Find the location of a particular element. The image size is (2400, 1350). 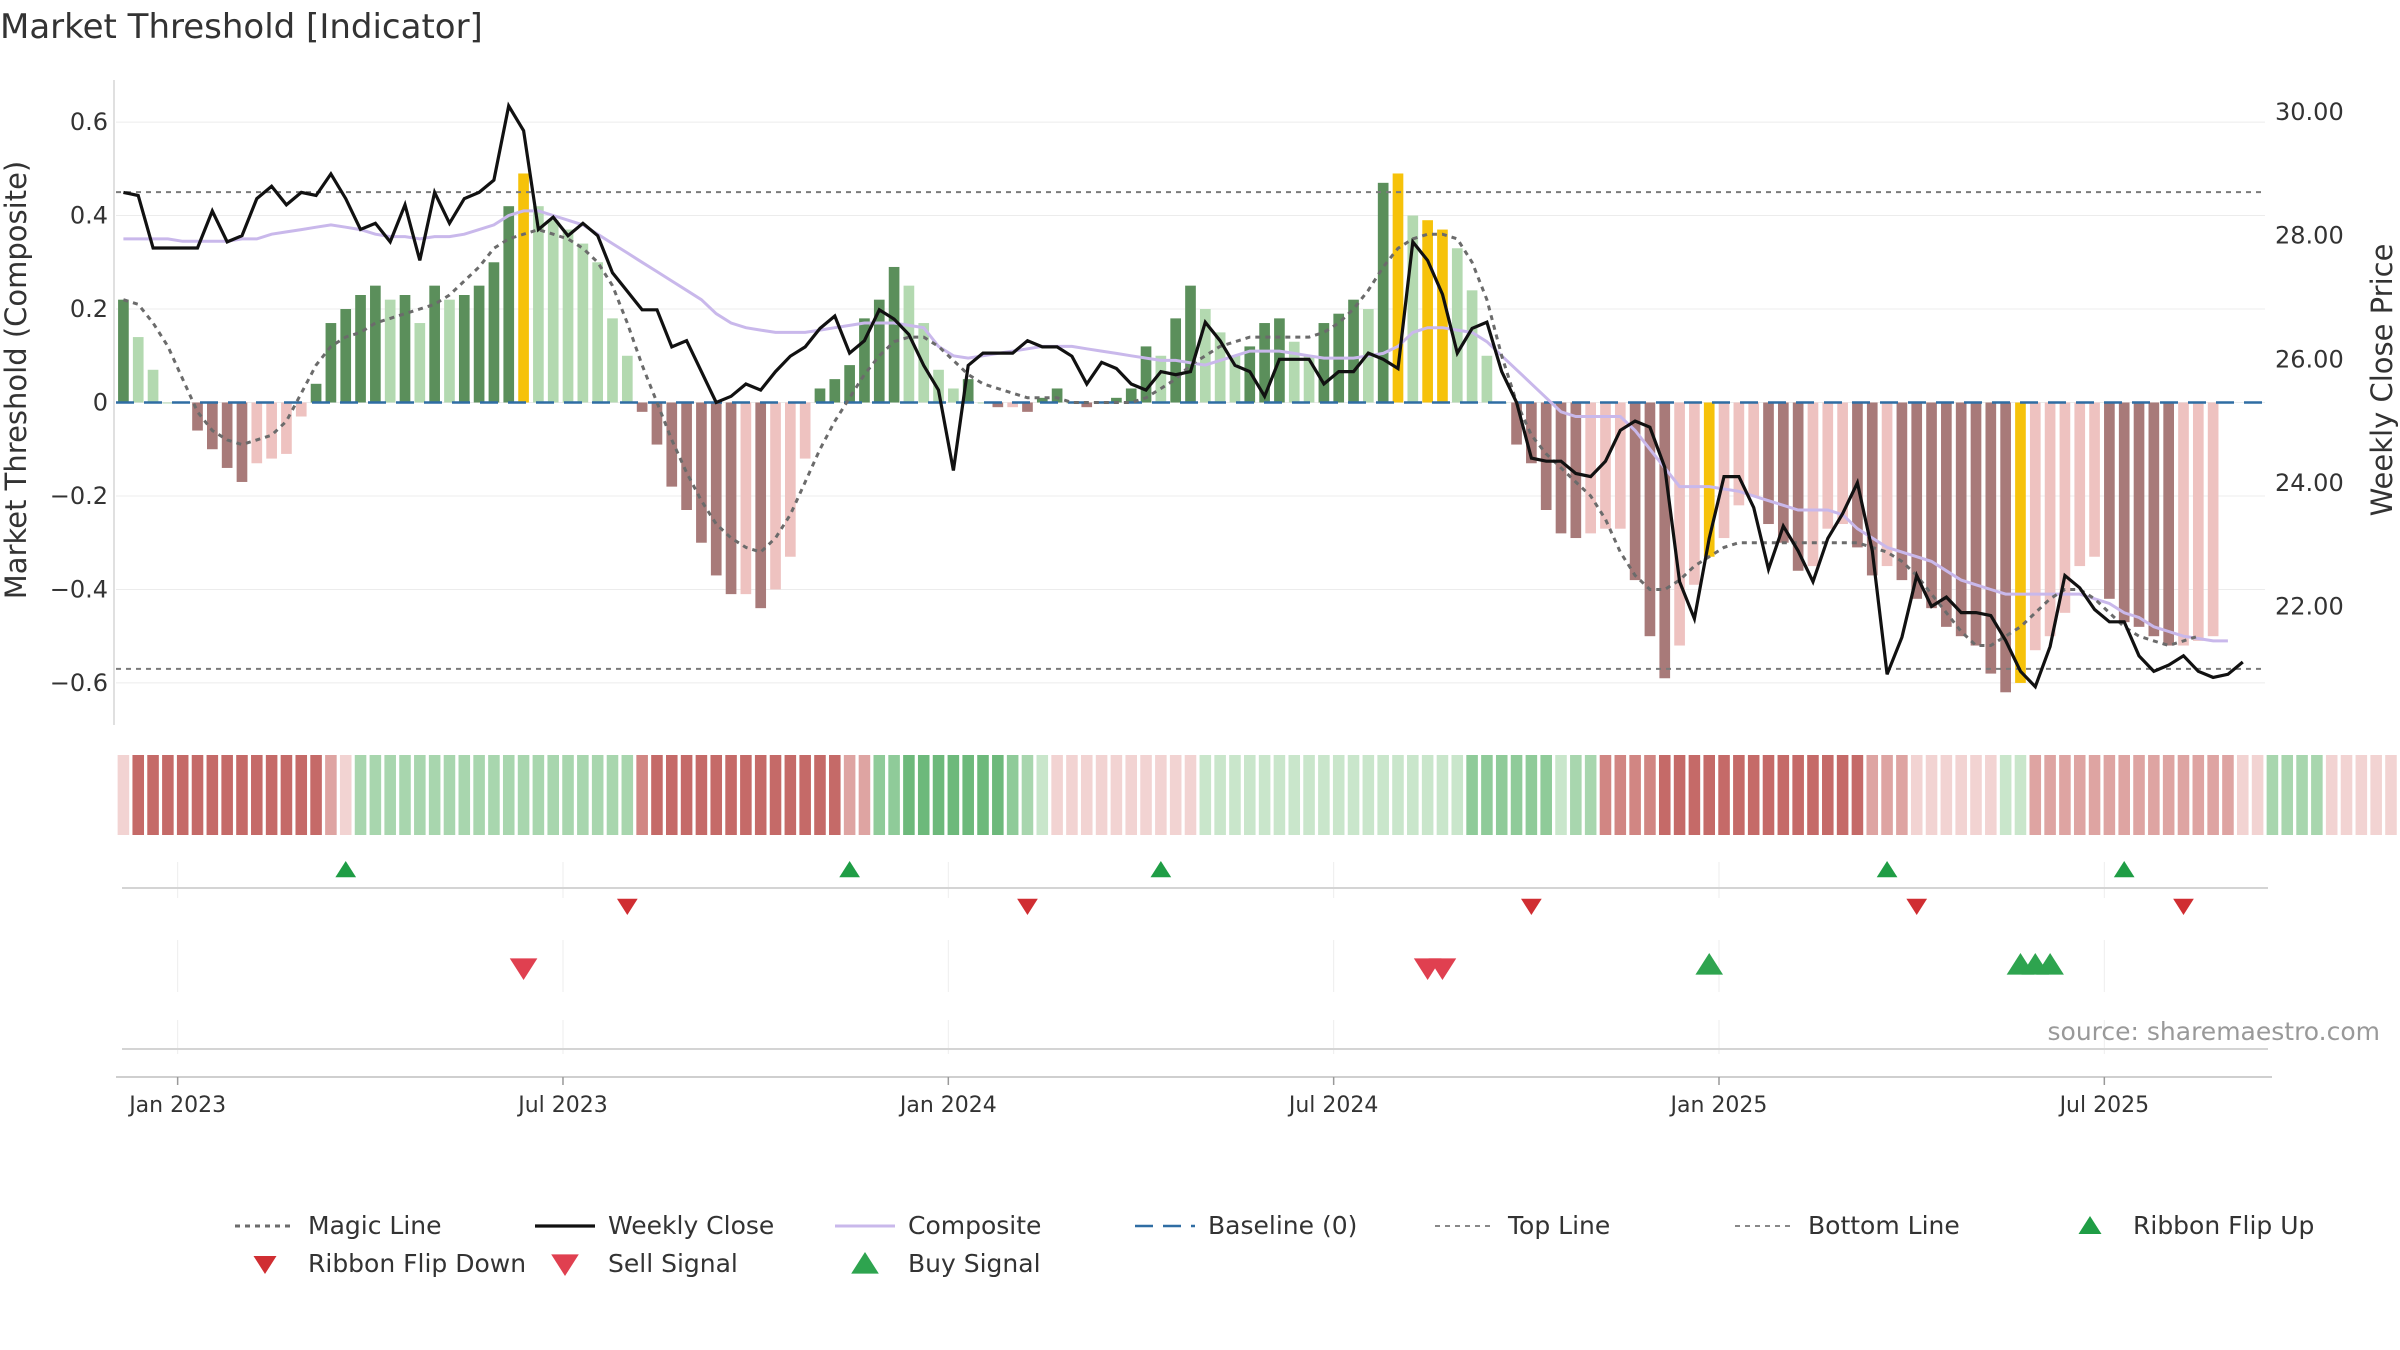

legend-item: Bottom Line is located at coordinates (1847, 1225).